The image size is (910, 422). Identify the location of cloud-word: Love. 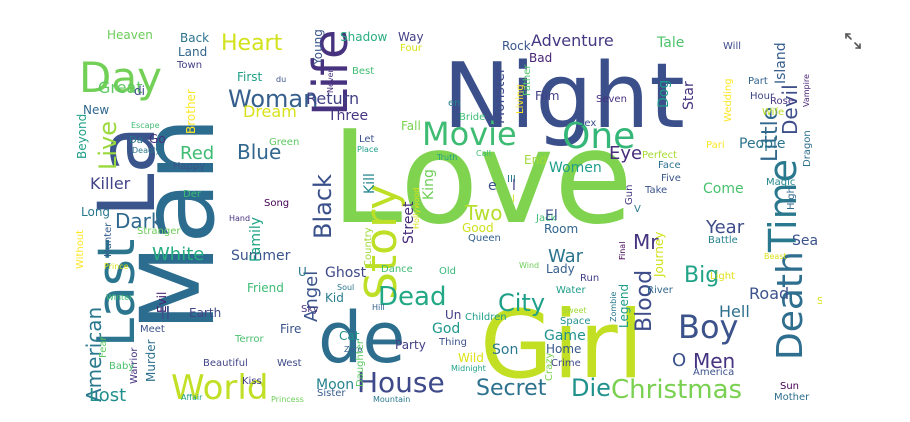
(482, 178).